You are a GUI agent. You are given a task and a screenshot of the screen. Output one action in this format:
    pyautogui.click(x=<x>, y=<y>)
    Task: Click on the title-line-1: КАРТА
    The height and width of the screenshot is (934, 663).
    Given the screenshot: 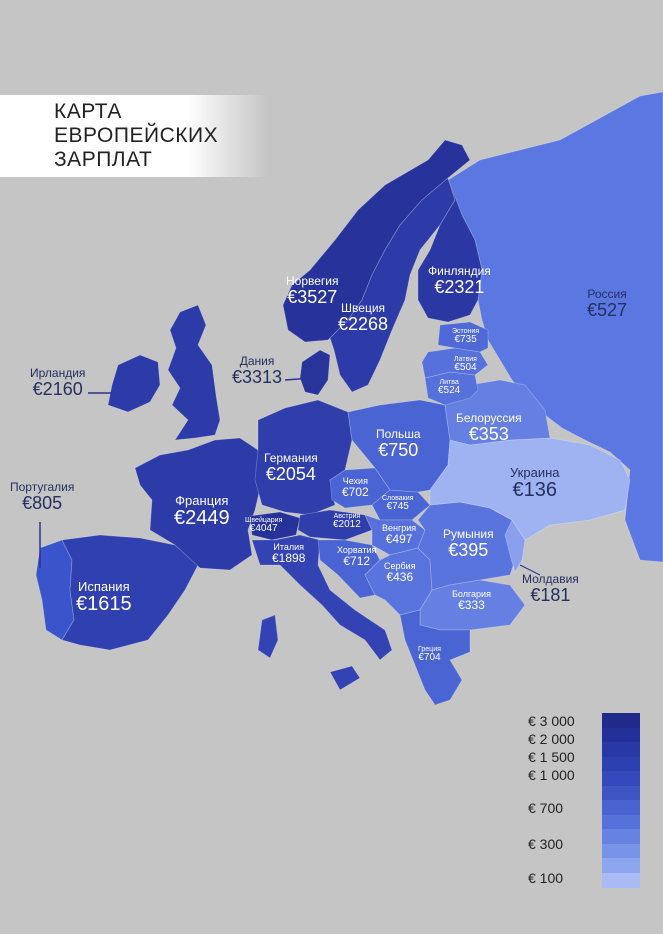 What is the action you would take?
    pyautogui.click(x=88, y=111)
    